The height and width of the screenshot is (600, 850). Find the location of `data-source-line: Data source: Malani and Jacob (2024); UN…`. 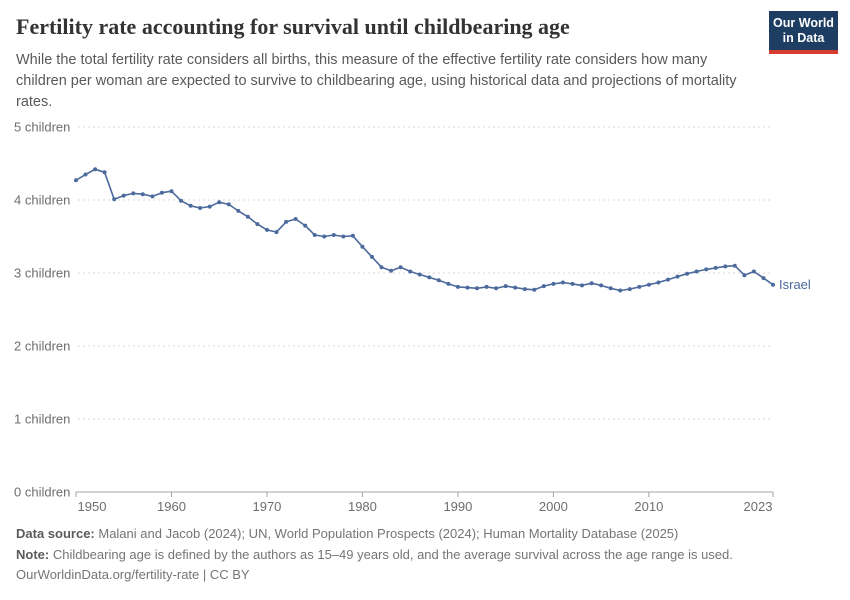

data-source-line: Data source: Malani and Jacob (2024); UN… is located at coordinates (426, 534).